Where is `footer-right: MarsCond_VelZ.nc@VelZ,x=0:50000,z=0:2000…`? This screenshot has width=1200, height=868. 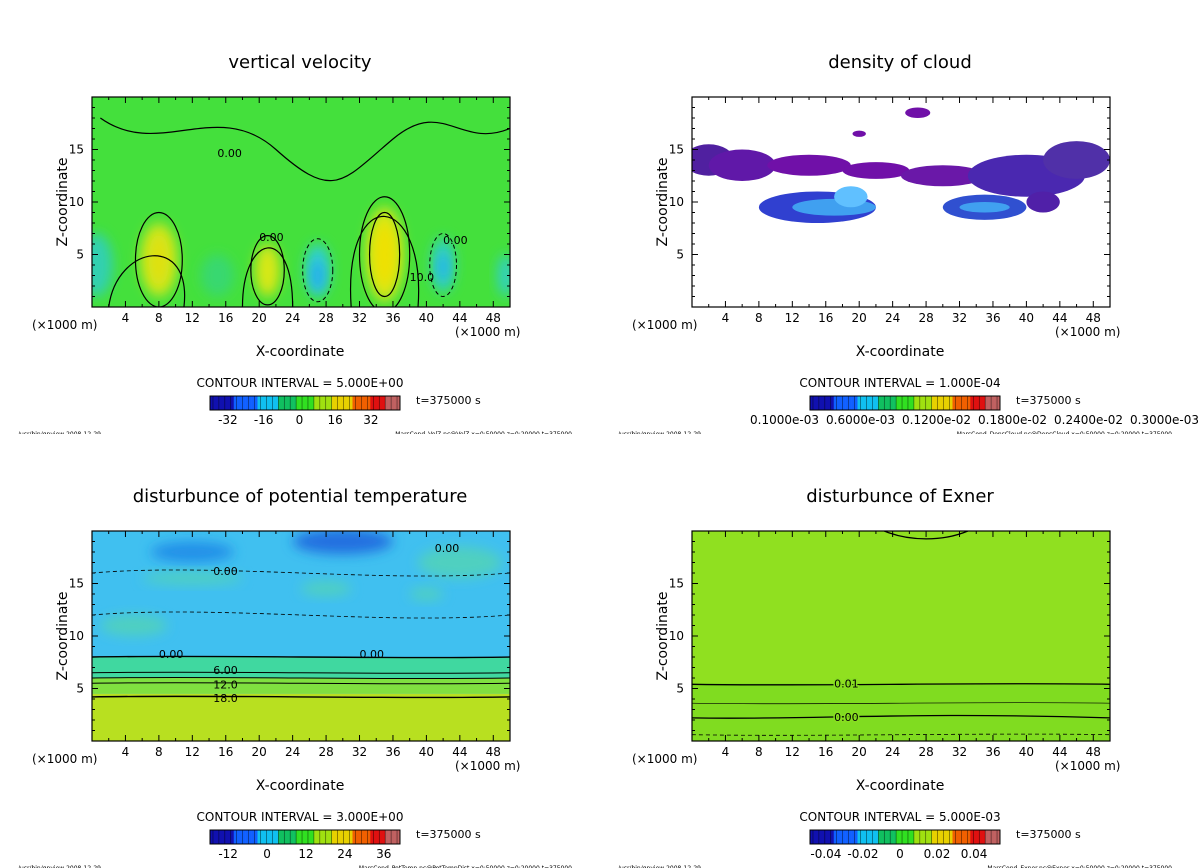 footer-right: MarsCond_VelZ.nc@VelZ,x=0:50000,z=0:2000… is located at coordinates (483, 432).